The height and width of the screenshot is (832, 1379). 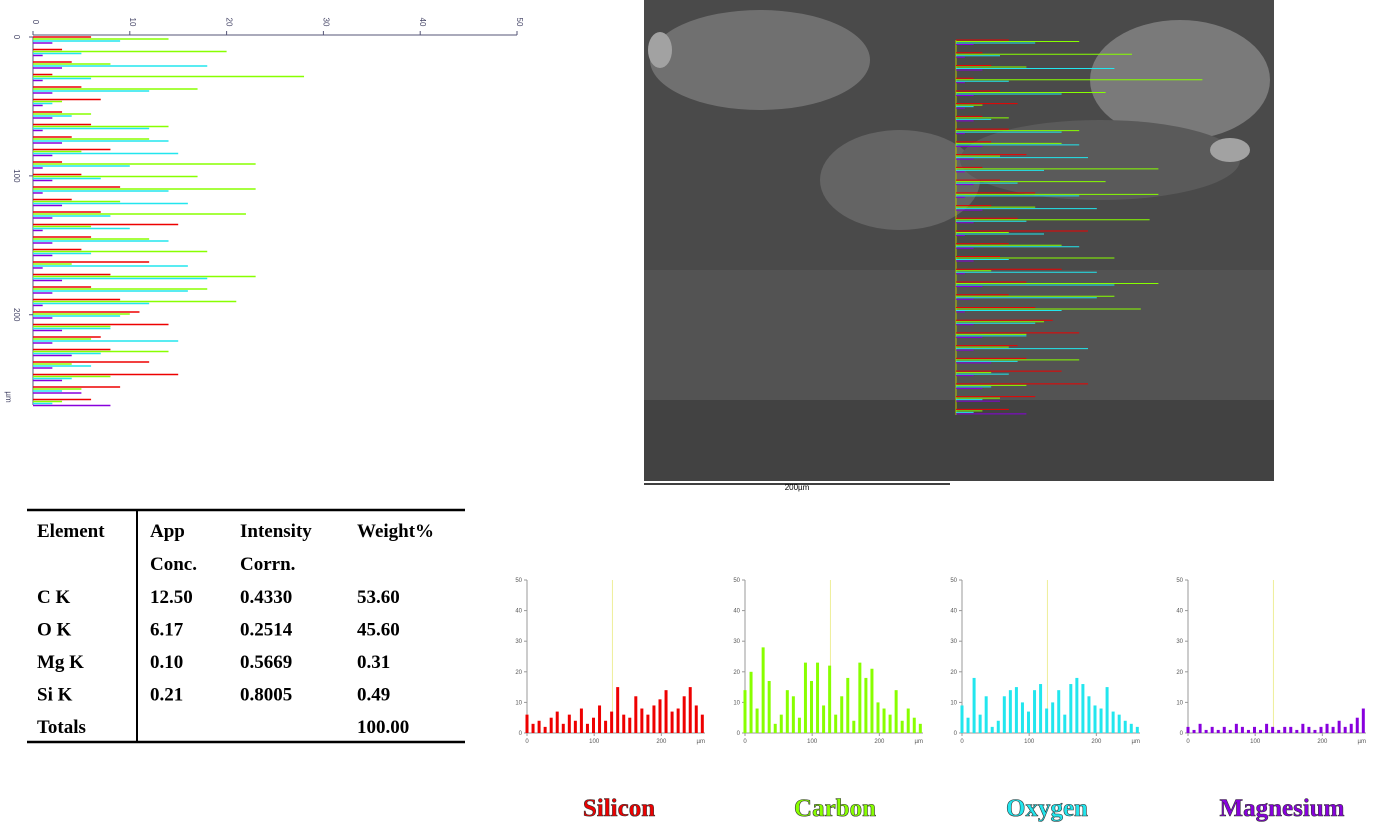 What do you see at coordinates (276, 531) in the screenshot?
I see `table-header: Intensity` at bounding box center [276, 531].